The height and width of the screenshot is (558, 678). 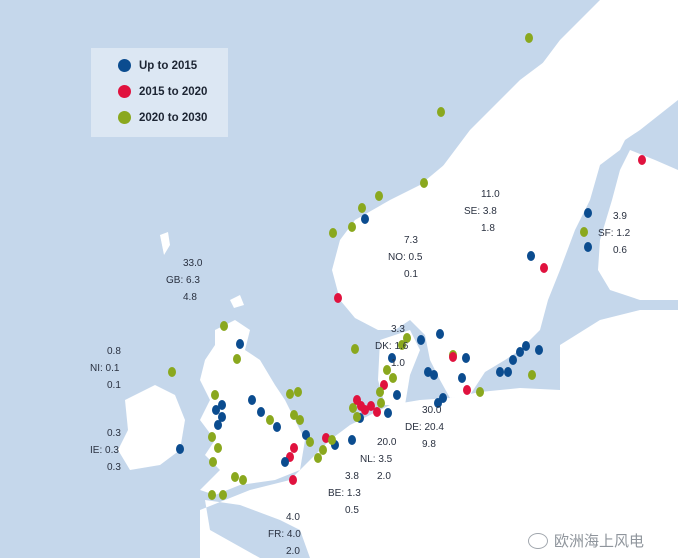 What do you see at coordinates (183, 280) in the screenshot?
I see `stat-gb-mid: GB: 6.3` at bounding box center [183, 280].